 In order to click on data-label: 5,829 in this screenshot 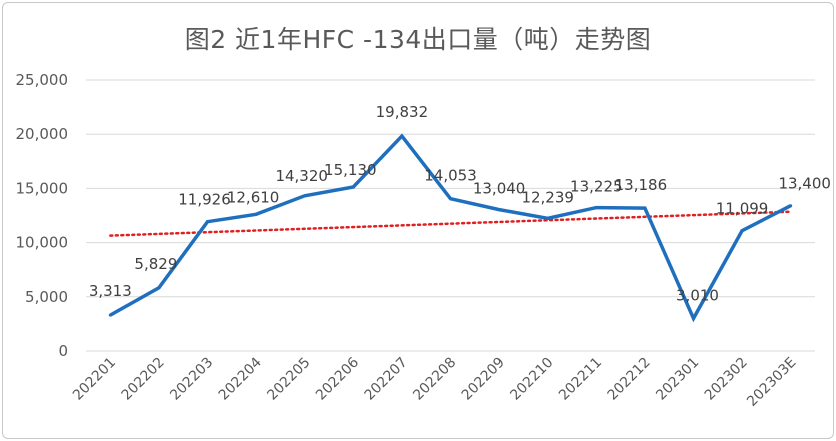, I will do `click(155, 264)`.